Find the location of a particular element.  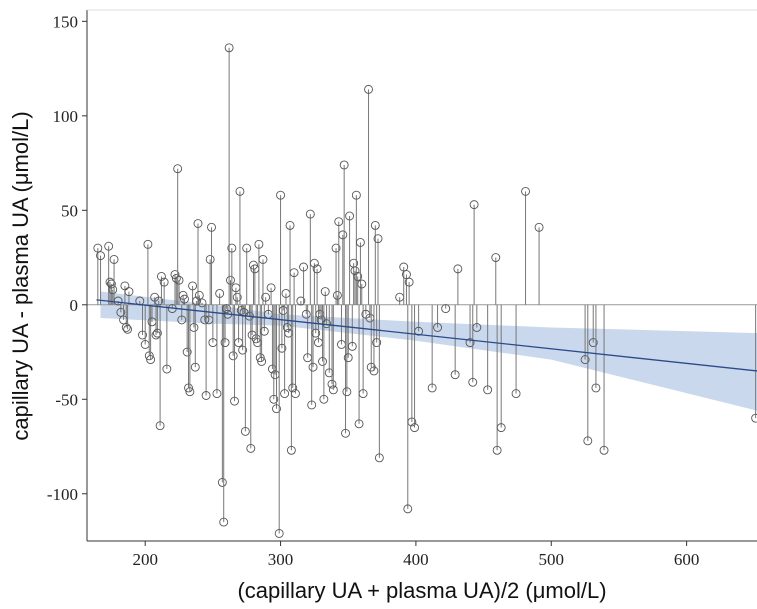

y-tick-label: 100 is located at coordinates (66, 116).